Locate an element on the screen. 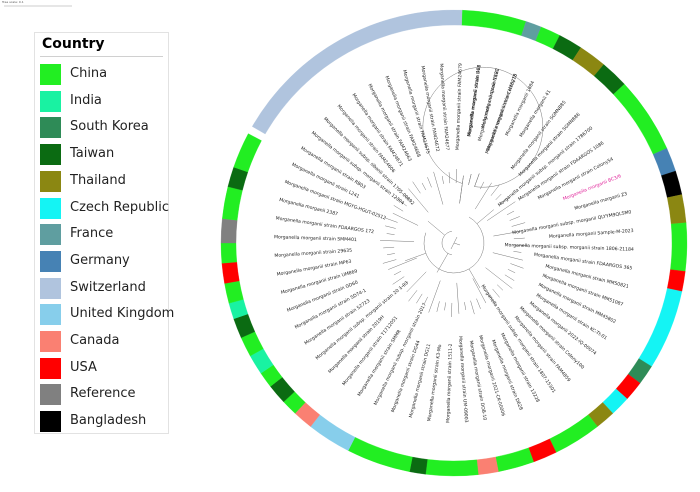 The image size is (700, 492). legend-item-china: China is located at coordinates (102, 76).